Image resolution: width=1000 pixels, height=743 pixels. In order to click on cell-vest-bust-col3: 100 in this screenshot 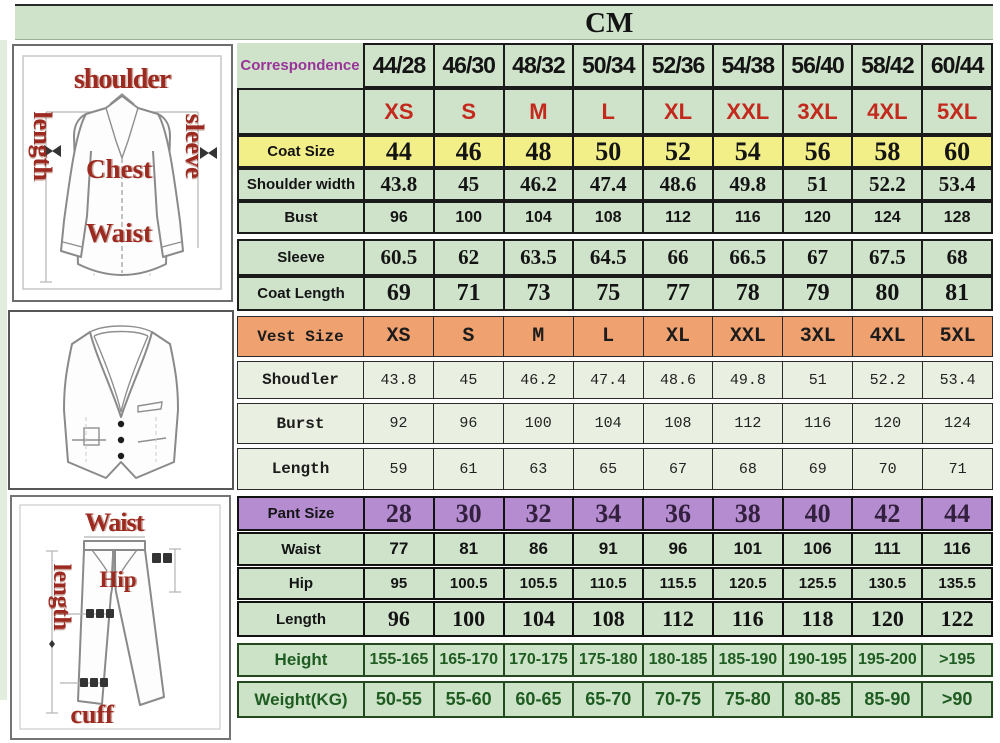, I will do `click(537, 423)`.